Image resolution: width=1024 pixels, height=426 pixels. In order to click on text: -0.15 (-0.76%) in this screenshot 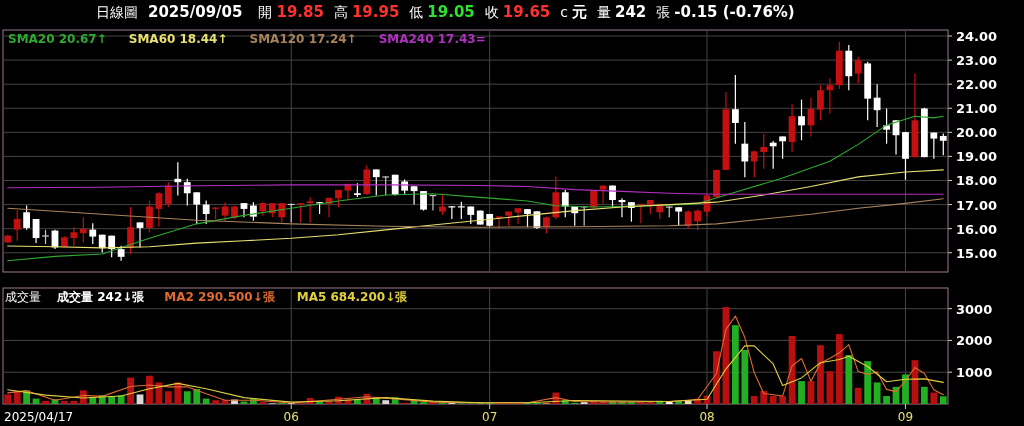, I will do `click(734, 12)`.